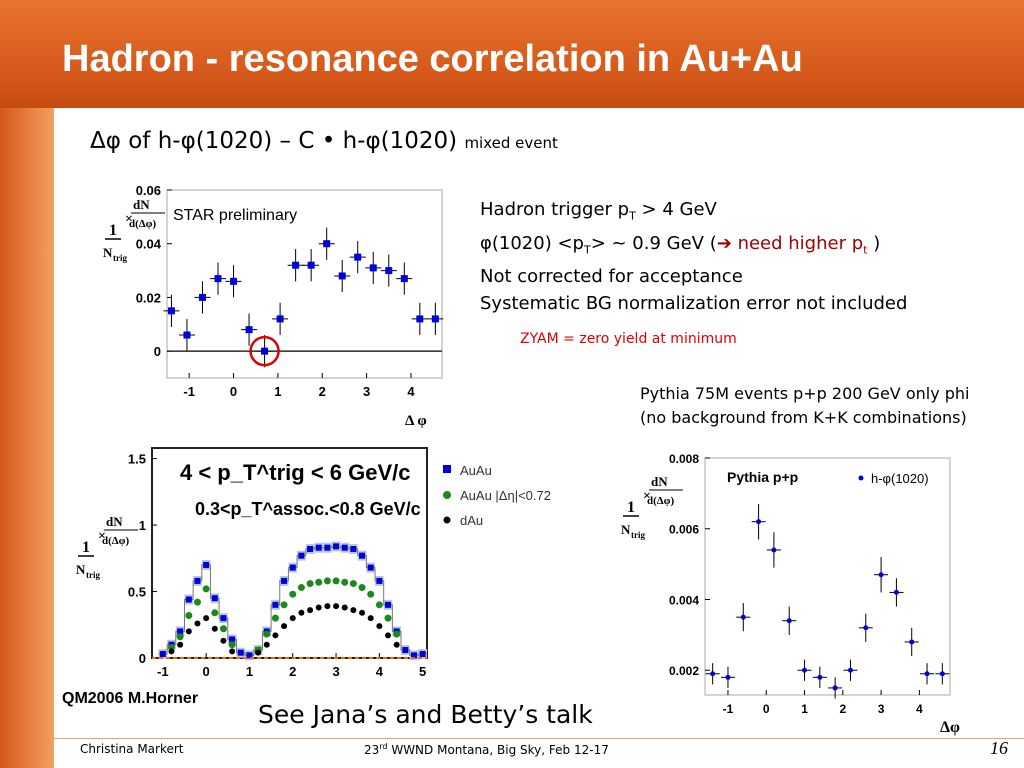  What do you see at coordinates (425, 714) in the screenshot?
I see `talk-note: See Jana’s and Betty’s talk` at bounding box center [425, 714].